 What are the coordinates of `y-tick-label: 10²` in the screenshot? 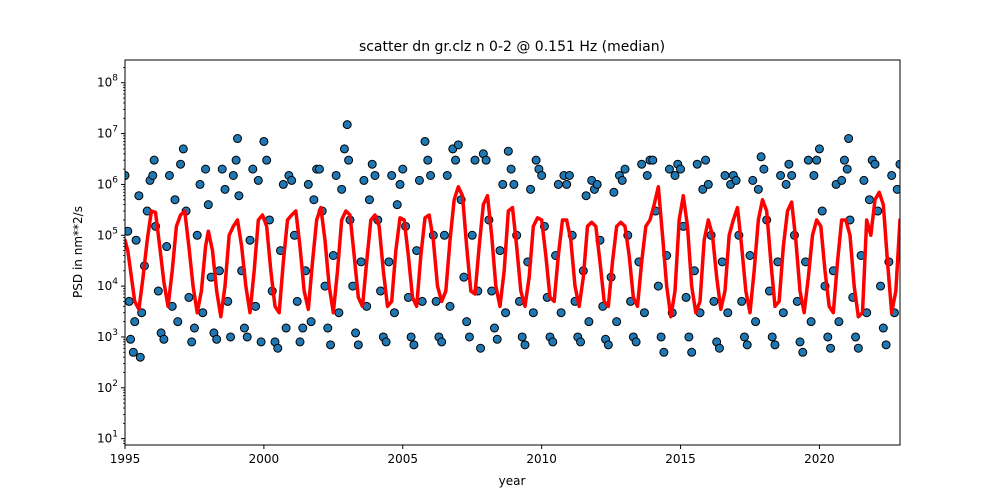 It's located at (107, 387).